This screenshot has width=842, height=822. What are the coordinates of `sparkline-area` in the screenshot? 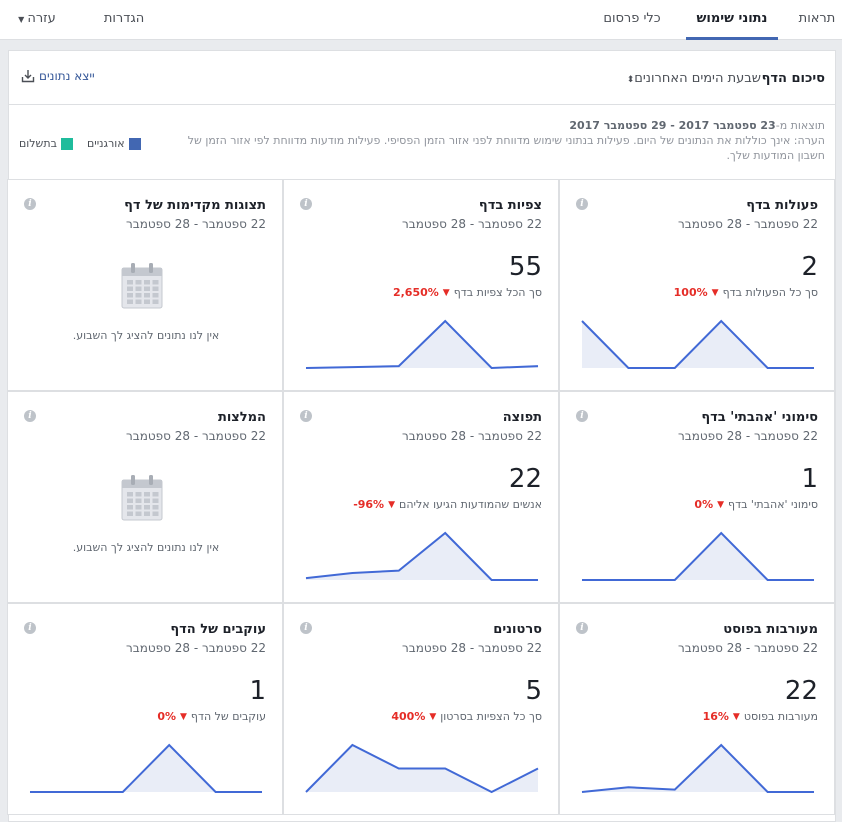 It's located at (422, 556).